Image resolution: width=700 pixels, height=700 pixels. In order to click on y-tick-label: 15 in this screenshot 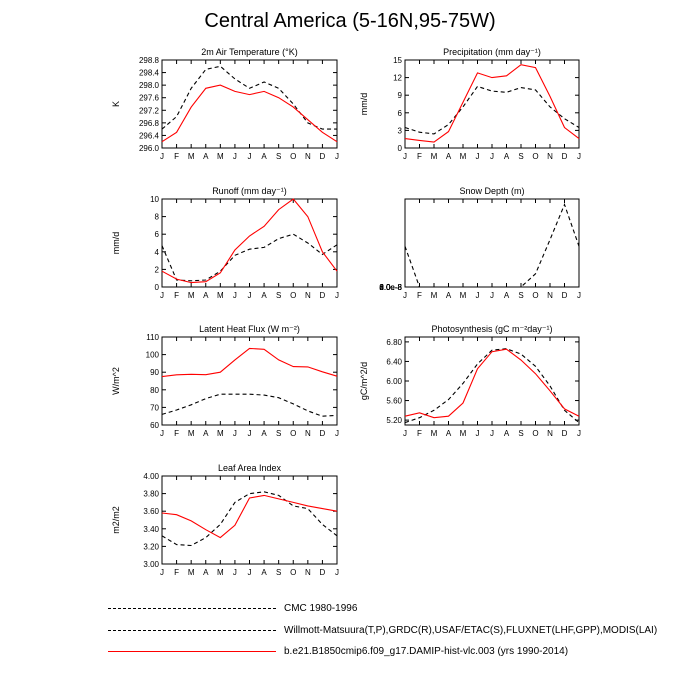, I will do `click(397, 60)`.